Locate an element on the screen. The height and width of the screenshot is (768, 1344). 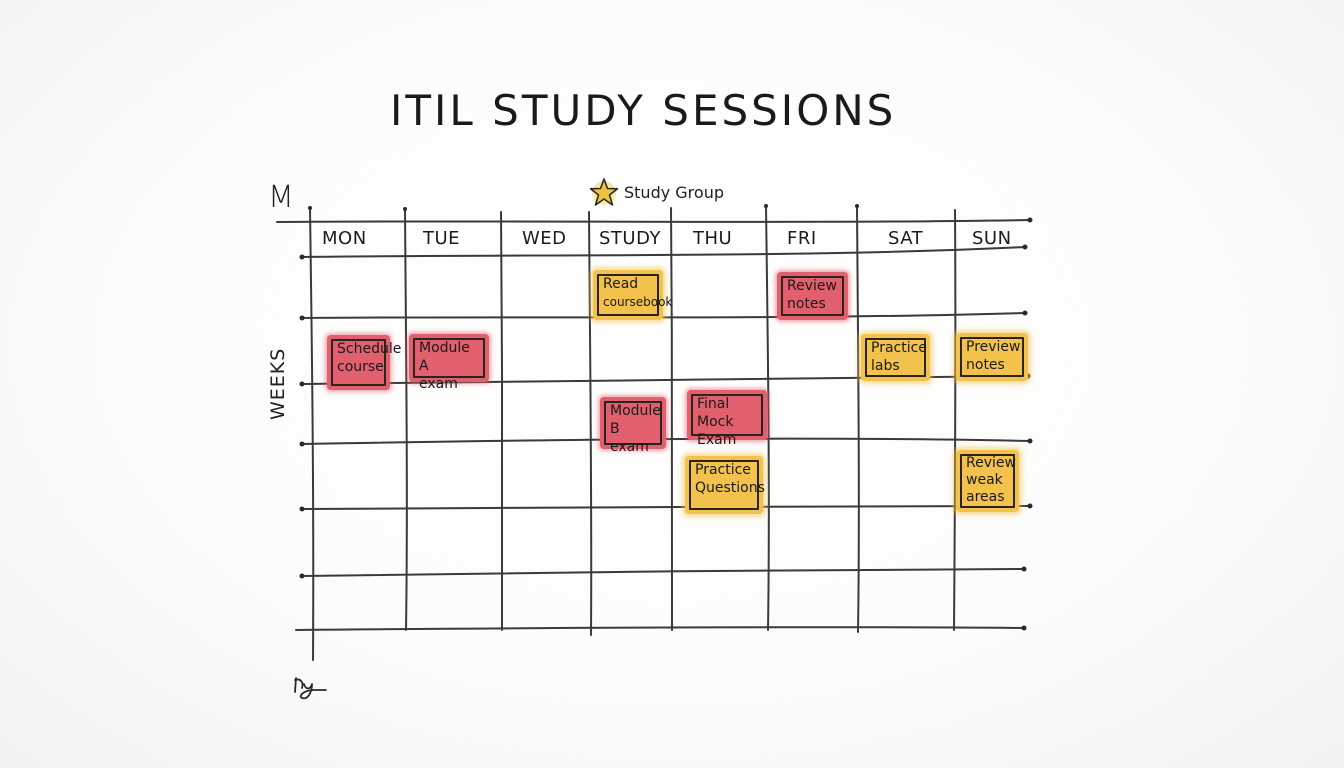
note-module-a-exam: Module A exam is located at coordinates (449, 363).